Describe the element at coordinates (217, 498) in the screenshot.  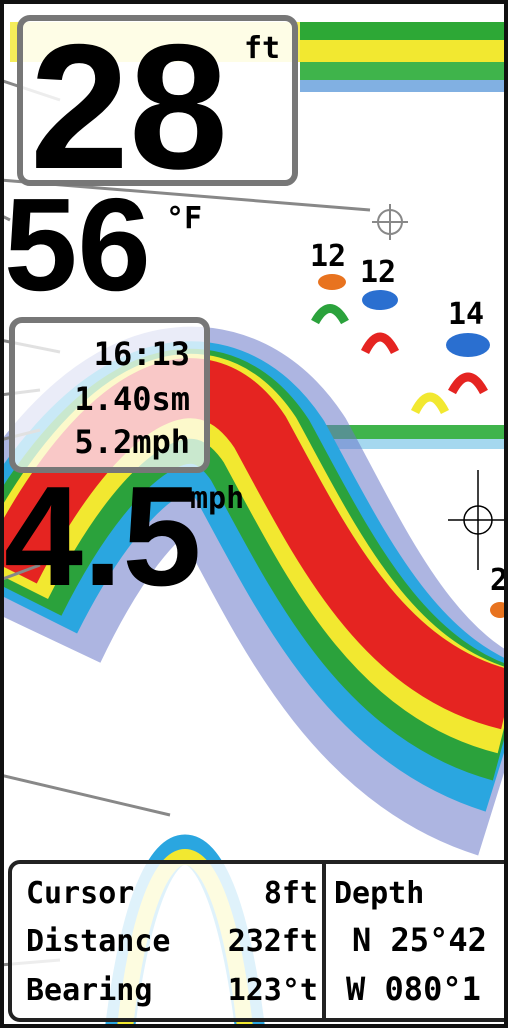
I see `speed-unit: mph` at that location.